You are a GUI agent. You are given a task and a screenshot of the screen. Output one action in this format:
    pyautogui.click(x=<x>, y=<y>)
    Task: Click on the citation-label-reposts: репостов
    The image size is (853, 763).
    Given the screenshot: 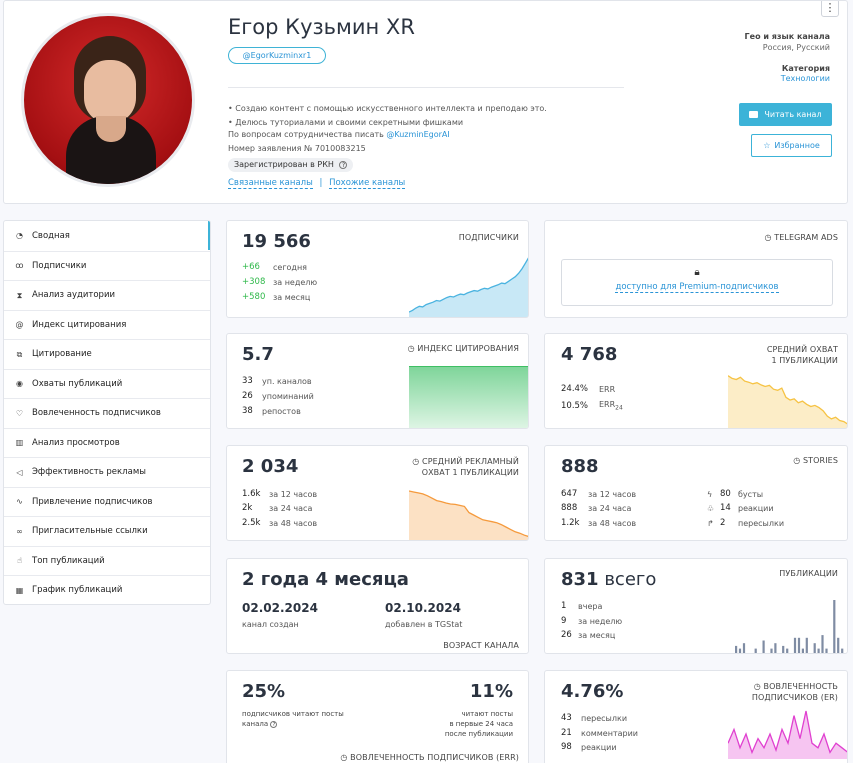 What is the action you would take?
    pyautogui.click(x=281, y=411)
    